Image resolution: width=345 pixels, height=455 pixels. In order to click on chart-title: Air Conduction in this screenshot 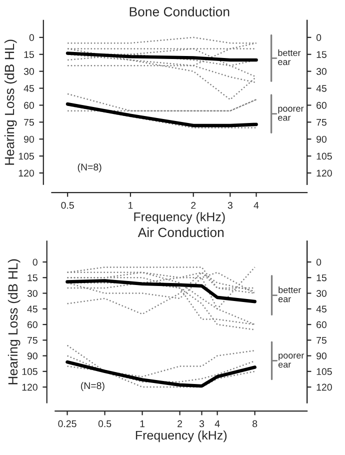, I will do `click(181, 232)`.